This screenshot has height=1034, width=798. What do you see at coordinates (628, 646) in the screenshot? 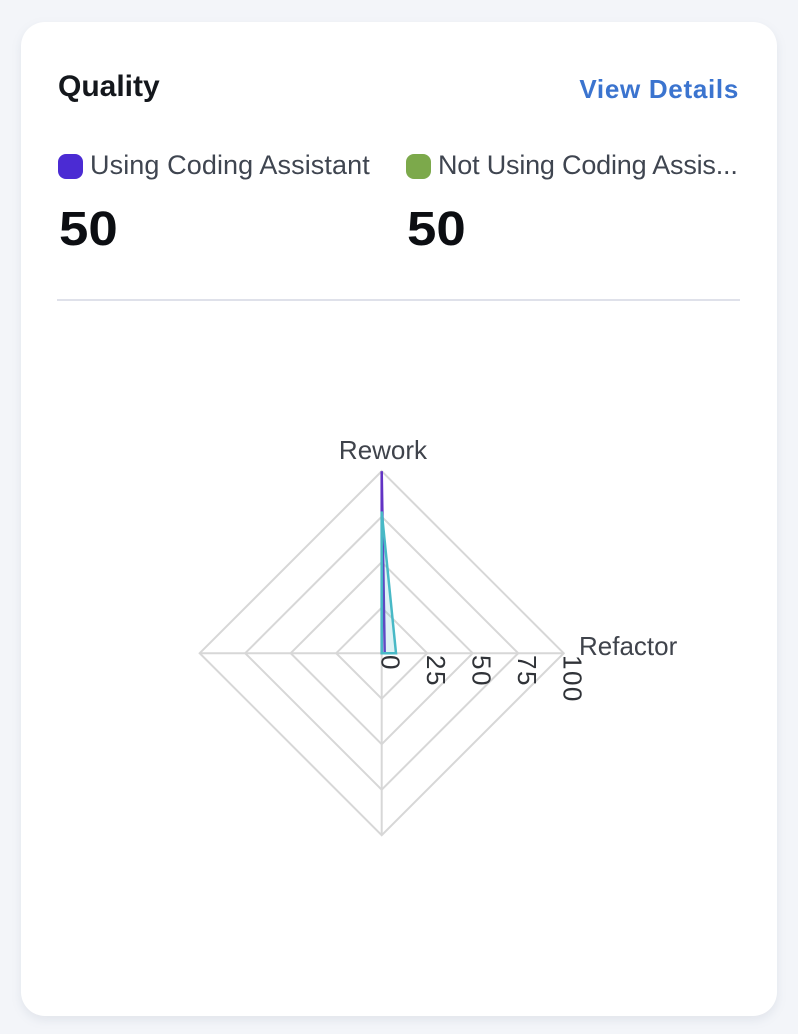
I see `svg-text: Refactor` at bounding box center [628, 646].